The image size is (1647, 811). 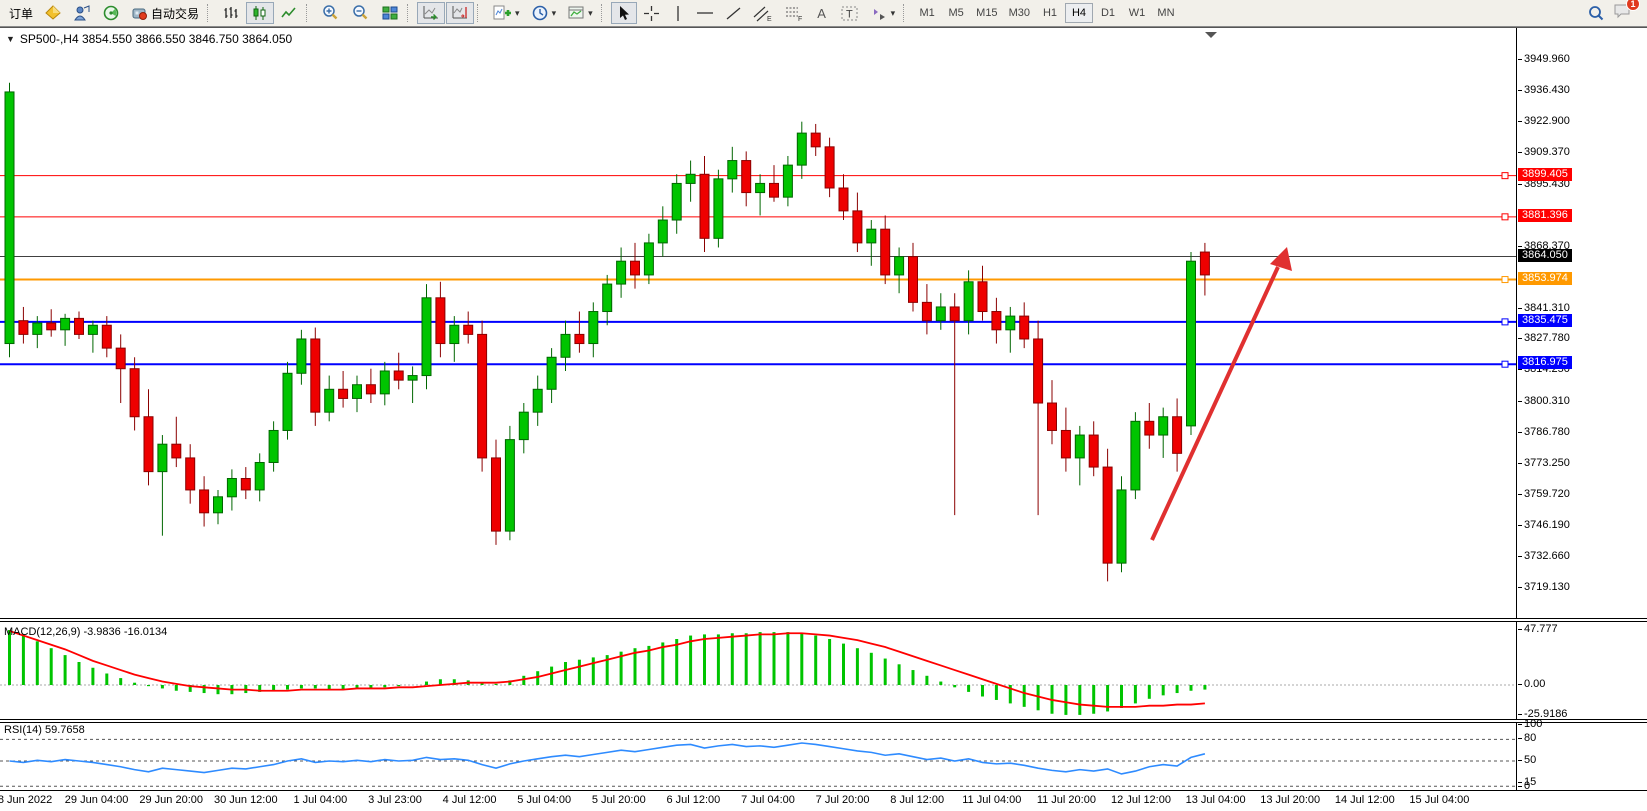 What do you see at coordinates (623, 13) in the screenshot?
I see `cursor-tool-button` at bounding box center [623, 13].